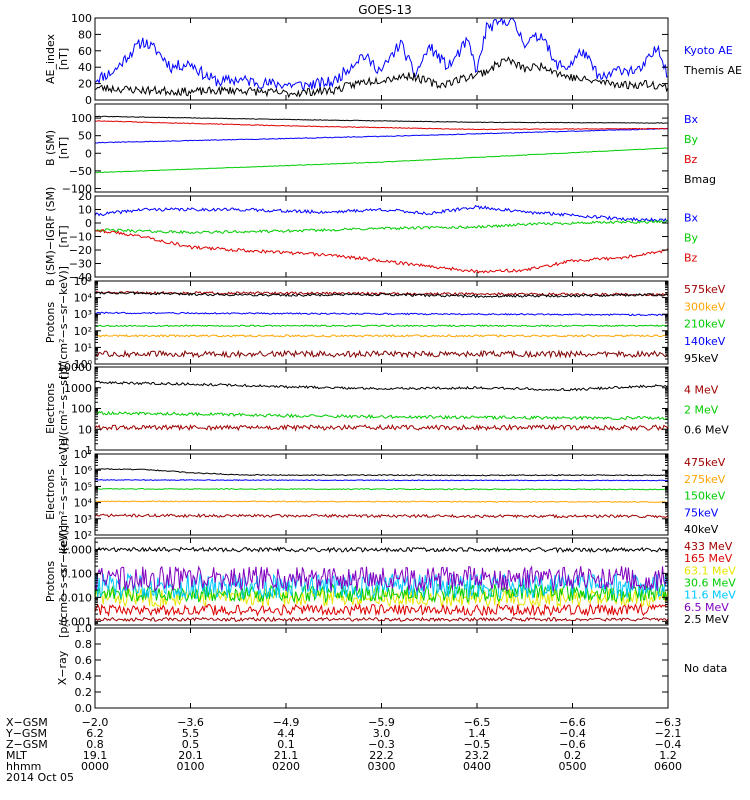  I want to click on series-line-4-mev, so click(381, 427).